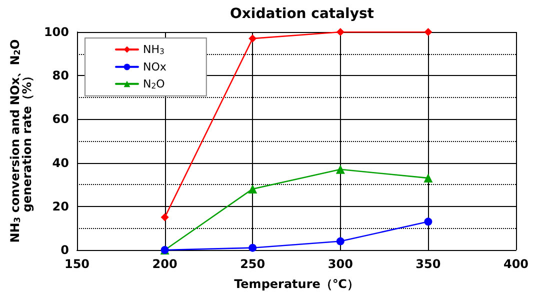 This screenshot has height=299, width=550. Describe the element at coordinates (516, 264) in the screenshot. I see `x-tick-label: 400` at that location.